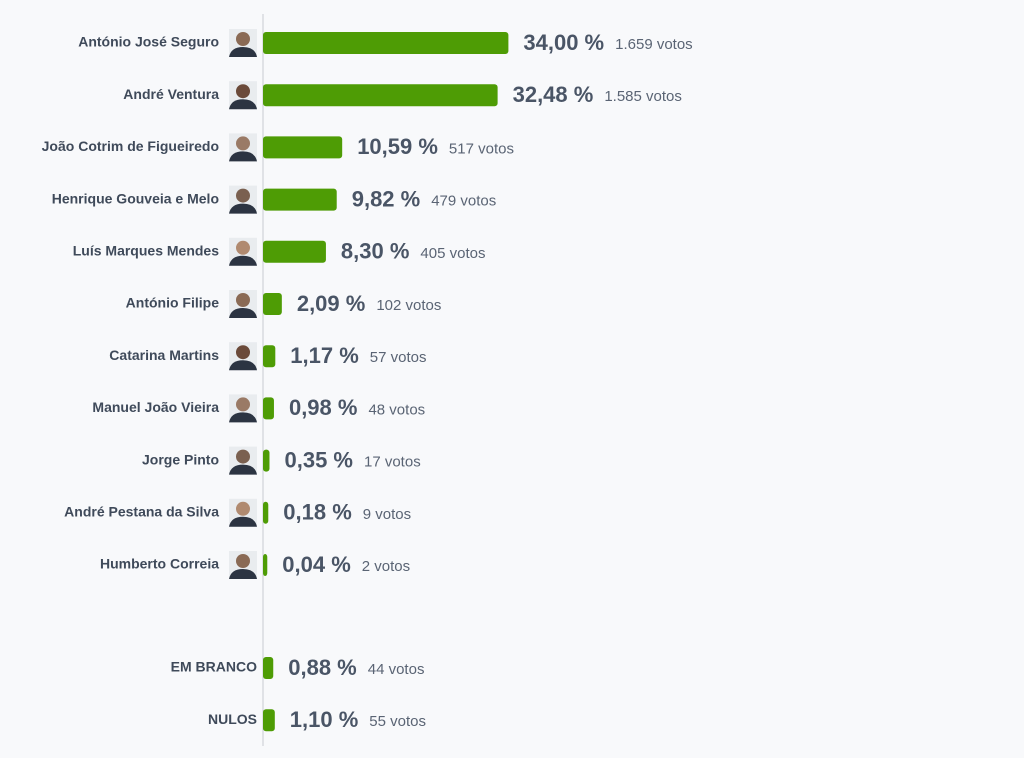  What do you see at coordinates (324, 719) in the screenshot?
I see `percent-label: 1,10 %` at bounding box center [324, 719].